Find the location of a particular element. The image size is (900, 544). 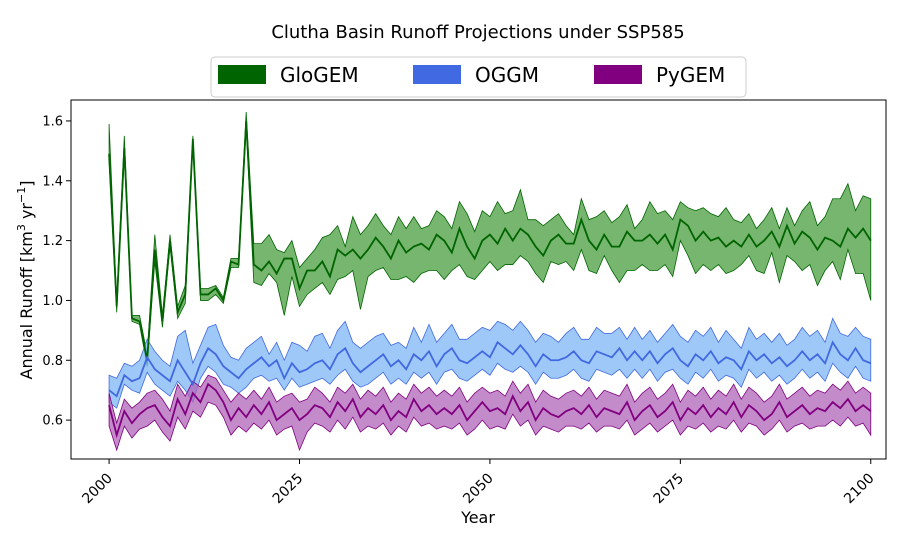

x-tick-label: 2050 is located at coordinates (478, 489).